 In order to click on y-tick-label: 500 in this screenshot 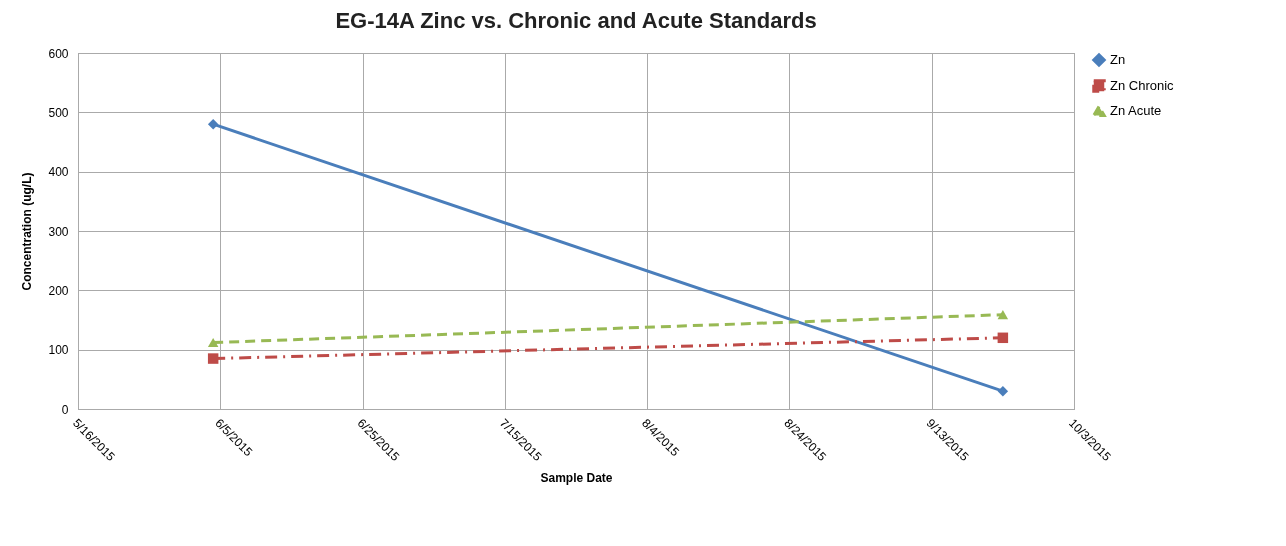, I will do `click(58, 112)`.